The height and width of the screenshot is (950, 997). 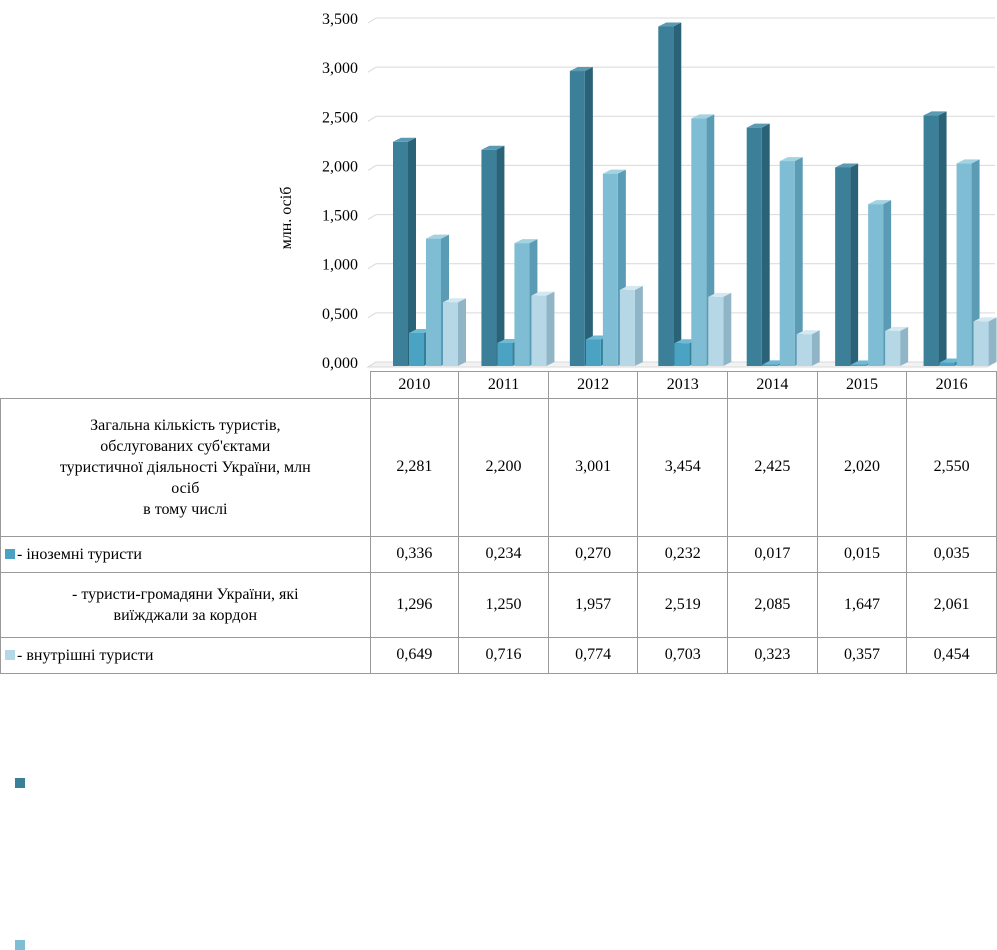 What do you see at coordinates (185, 655) in the screenshot?
I see `series-legend-label: - внутрішні туристи` at bounding box center [185, 655].